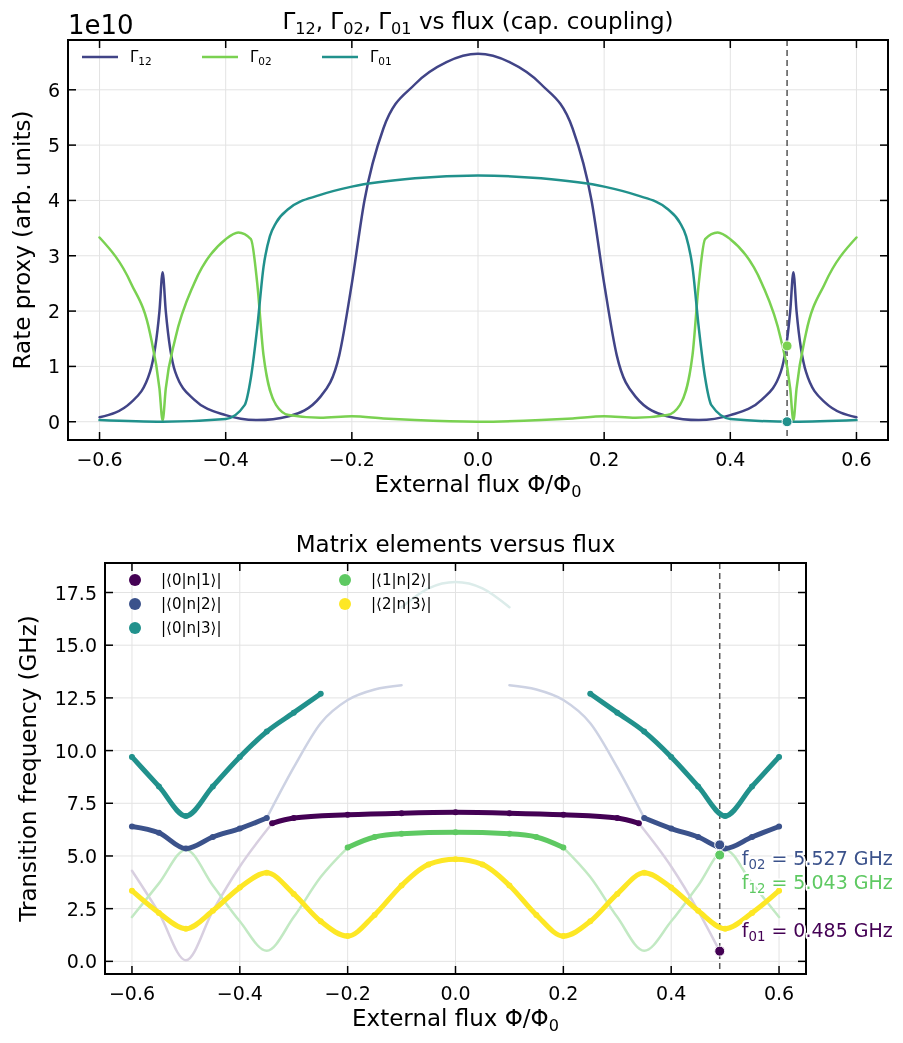  Describe the element at coordinates (478, 23) in the screenshot. I see `chart-title: Γ$_{12}$, Γ$_{02}$, Γ$_{01}$ vs flux (cap. coupling)` at that location.